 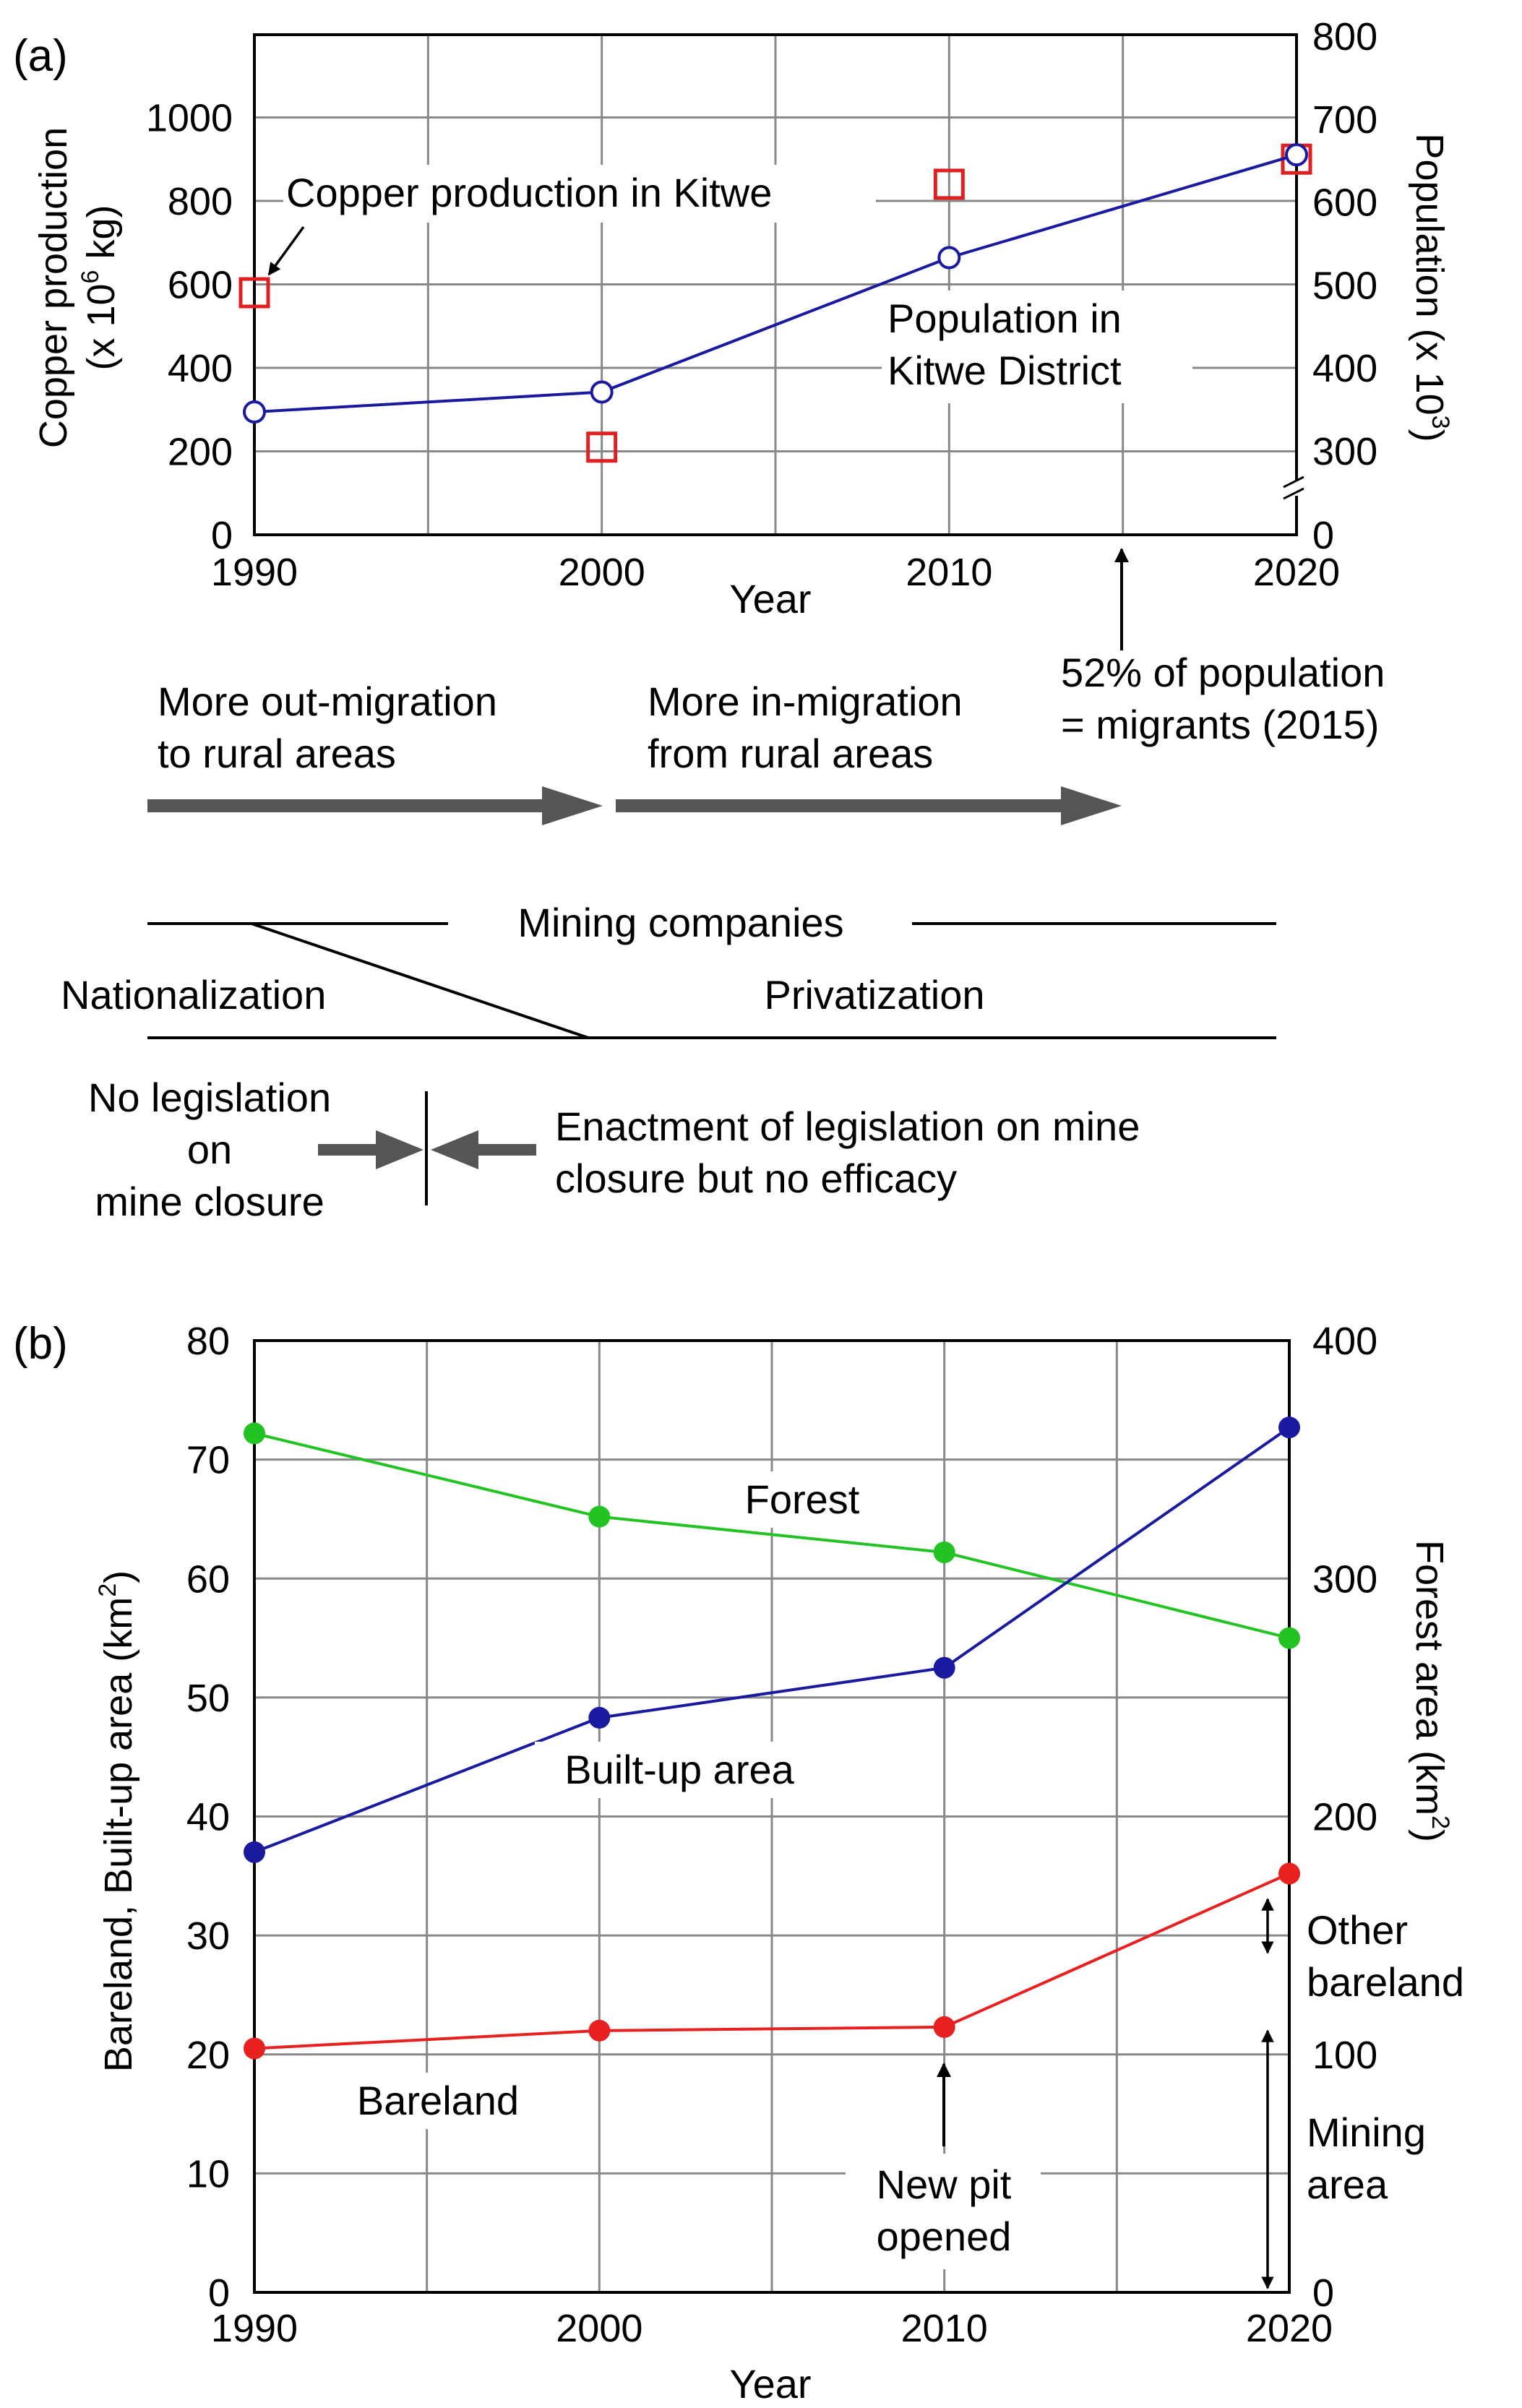 I want to click on panel-b-right-axis-label: Forest area (km2), so click(x=1431, y=1691).